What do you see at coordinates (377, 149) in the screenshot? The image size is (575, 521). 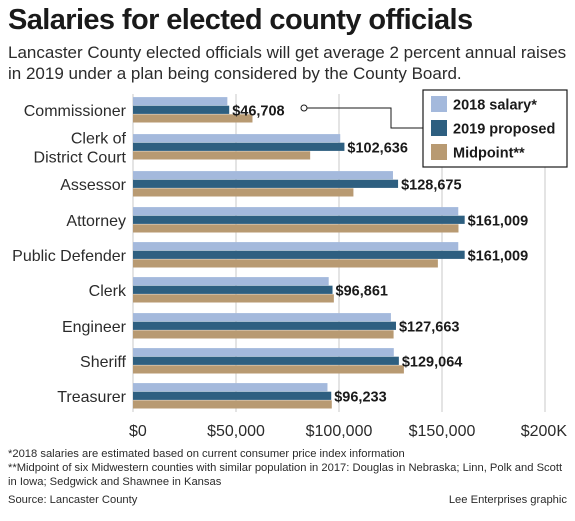 I see `value-label-clerk-of-district-court: $102,636` at bounding box center [377, 149].